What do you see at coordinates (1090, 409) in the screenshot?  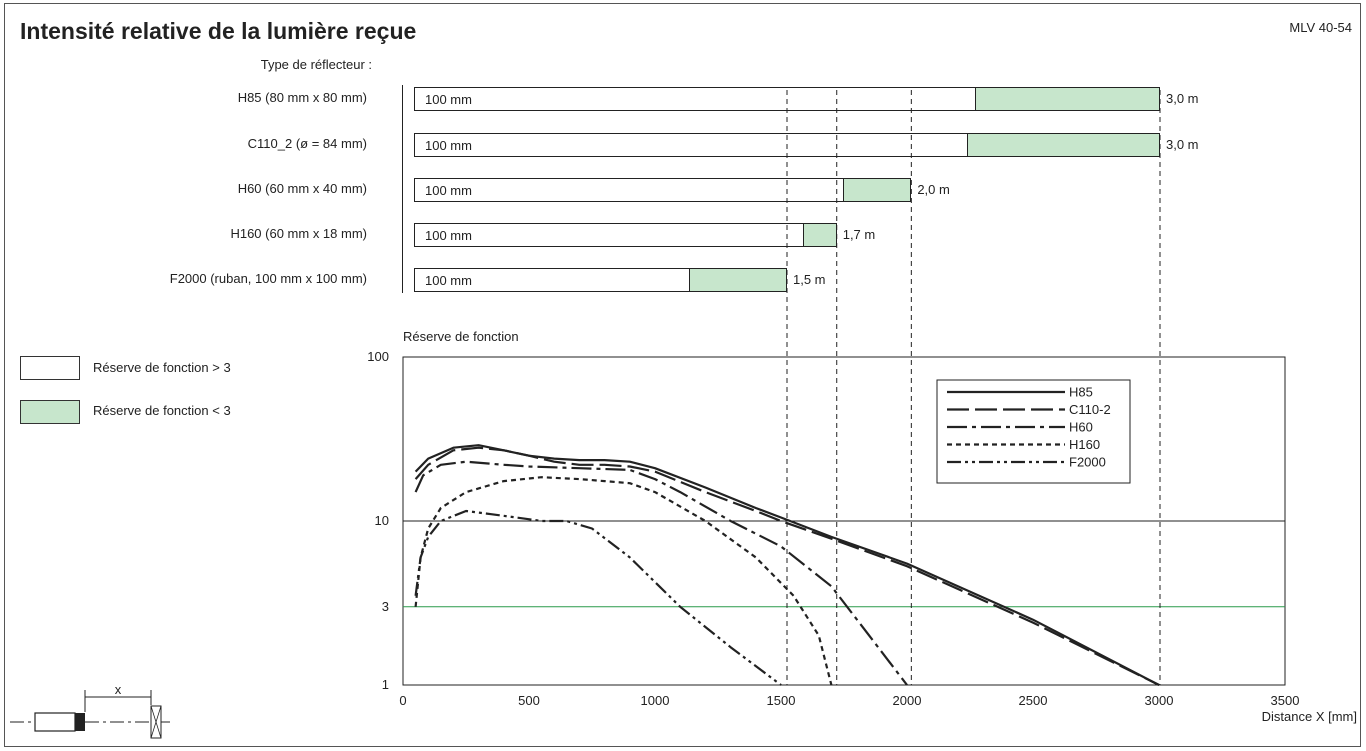 I see `legend-label: C110-2` at bounding box center [1090, 409].